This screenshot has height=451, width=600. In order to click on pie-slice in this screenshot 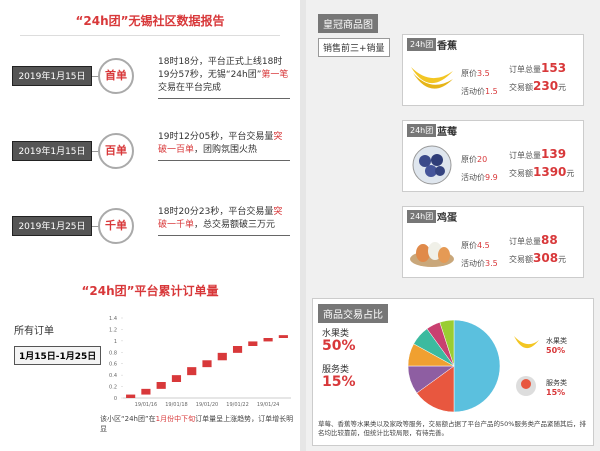, I will do `click(477, 366)`.